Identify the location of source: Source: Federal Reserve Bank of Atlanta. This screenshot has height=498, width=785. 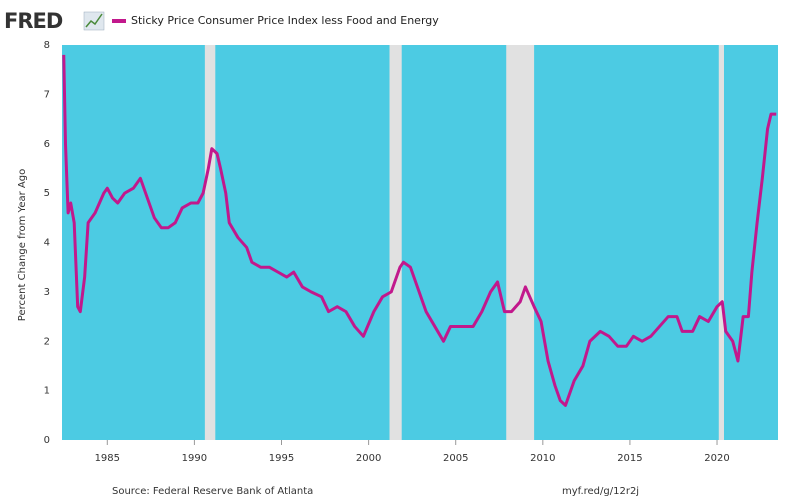
(212, 491).